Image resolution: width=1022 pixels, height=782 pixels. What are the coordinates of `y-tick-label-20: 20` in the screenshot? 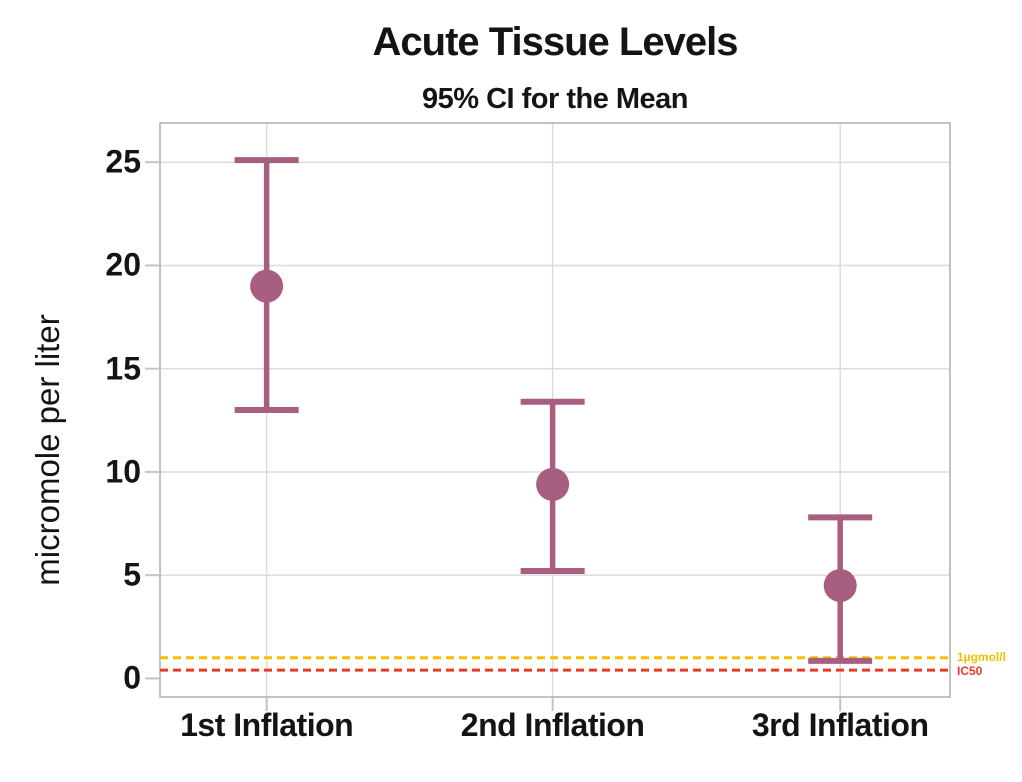 It's located at (123, 264).